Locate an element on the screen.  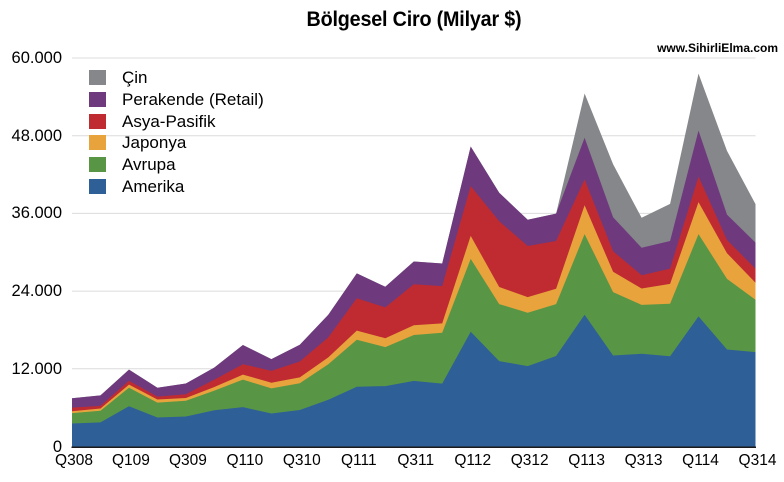
x-axis-label-Q309: Q309 is located at coordinates (187, 460).